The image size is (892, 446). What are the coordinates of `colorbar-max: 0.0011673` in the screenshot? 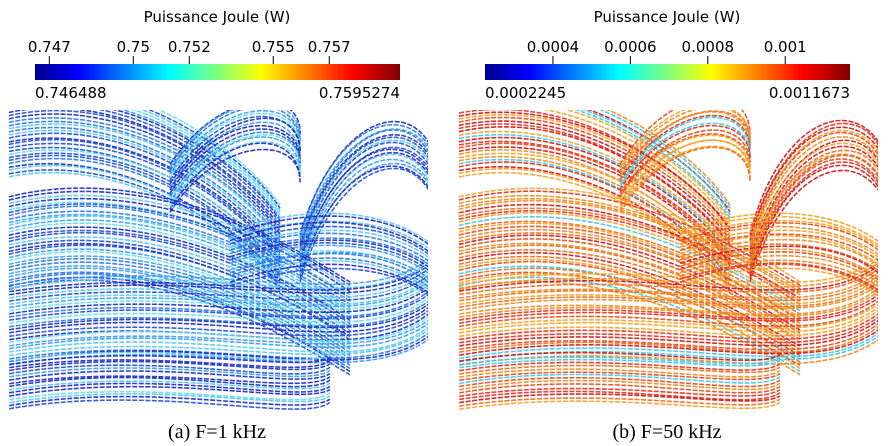 It's located at (809, 93).